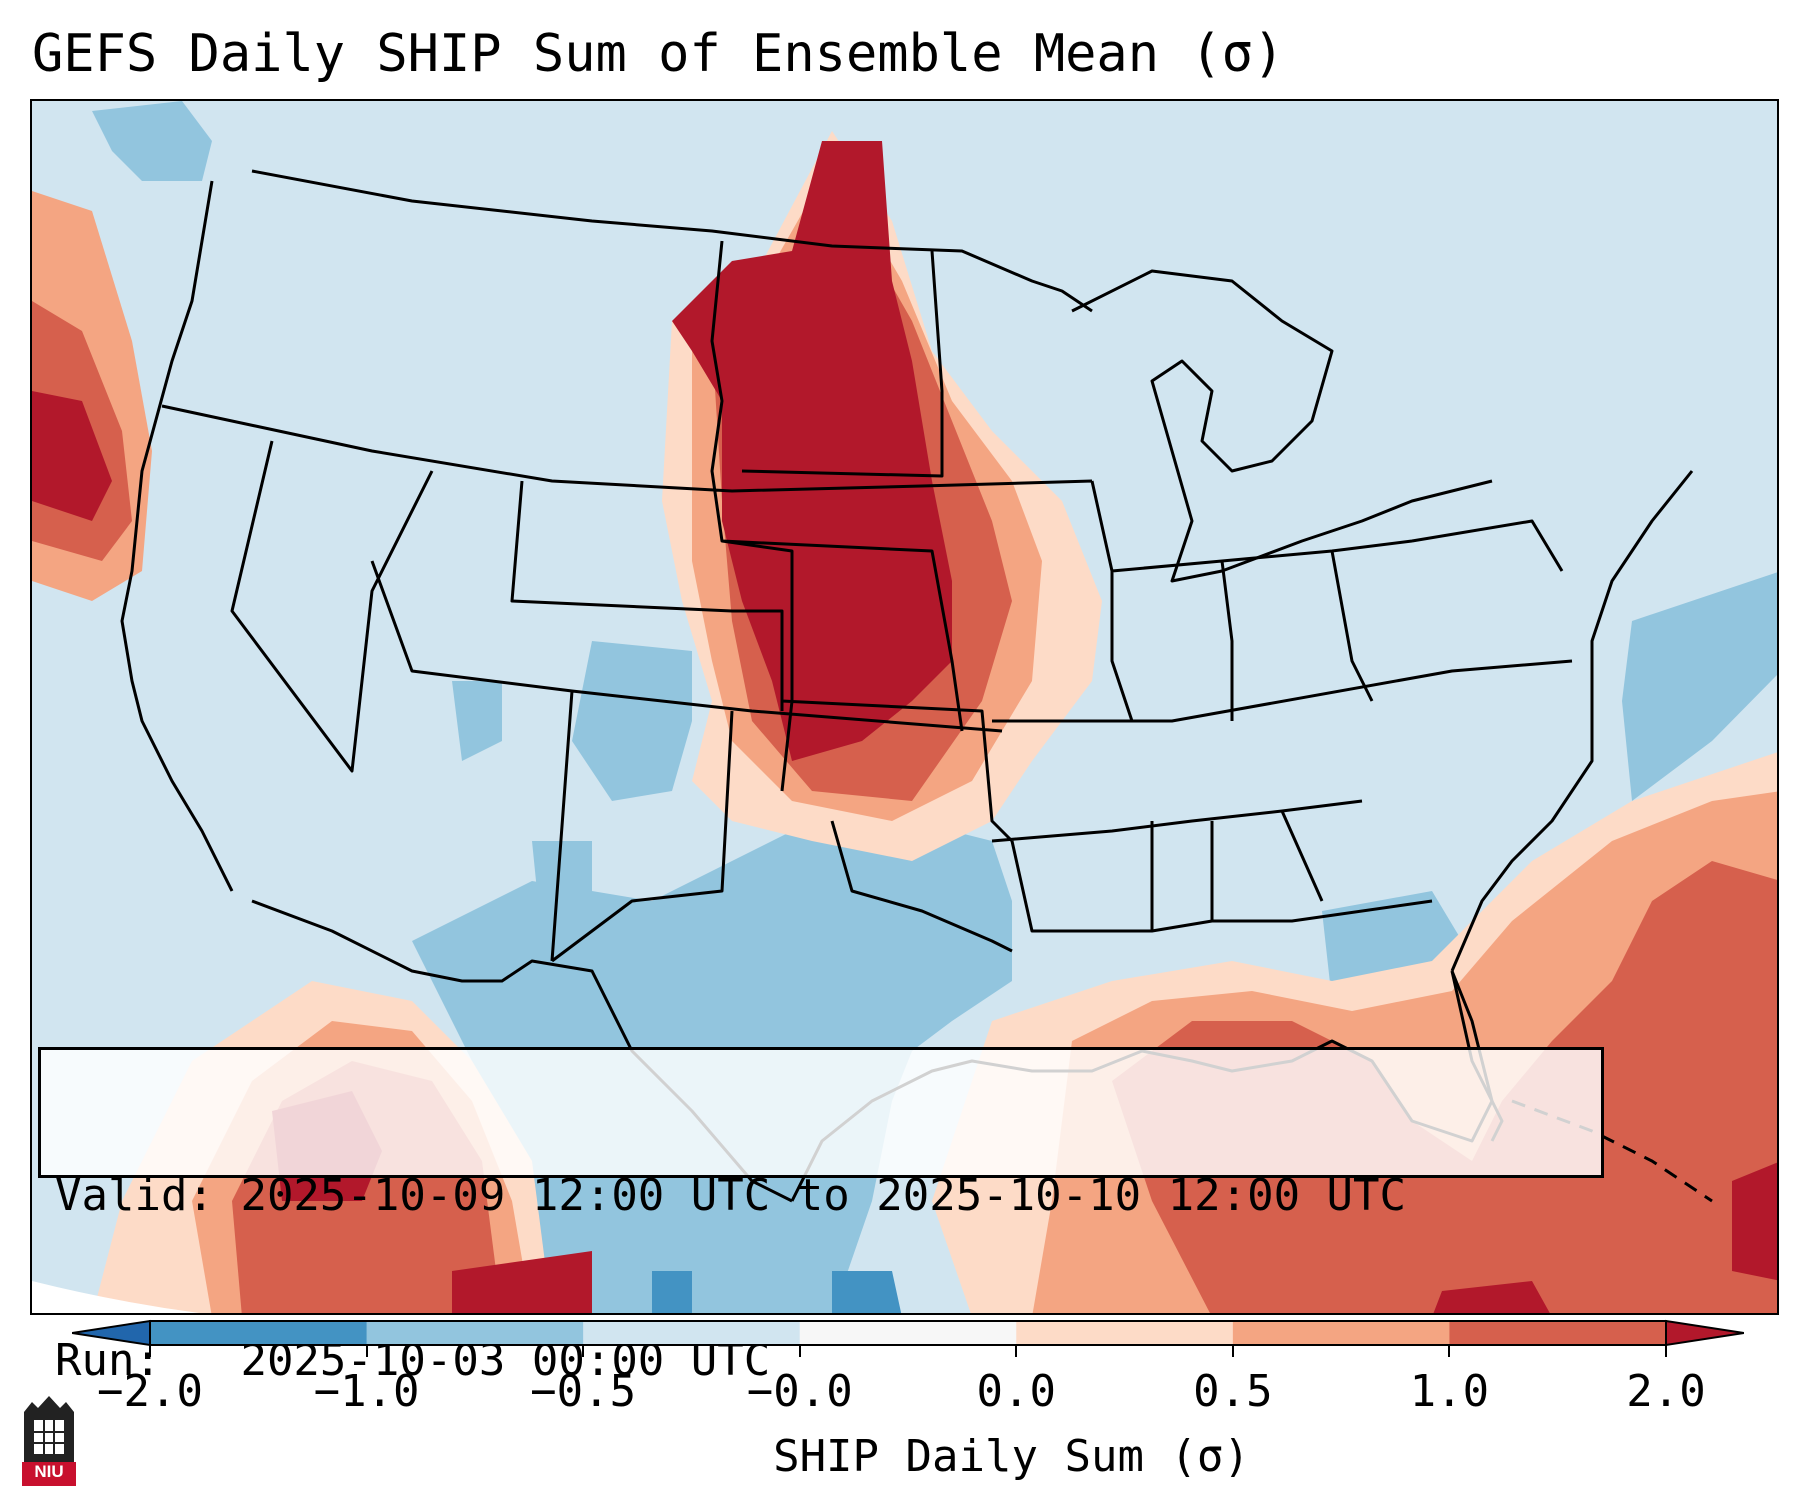 This screenshot has height=1506, width=1803. I want to click on colorbar-tick-label: 1.0, so click(1449, 1391).